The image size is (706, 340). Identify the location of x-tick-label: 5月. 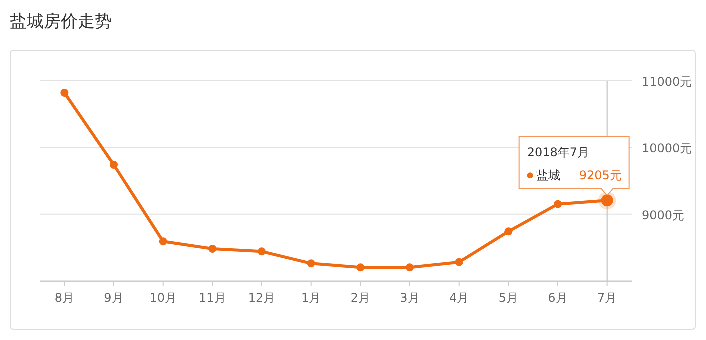
(508, 298).